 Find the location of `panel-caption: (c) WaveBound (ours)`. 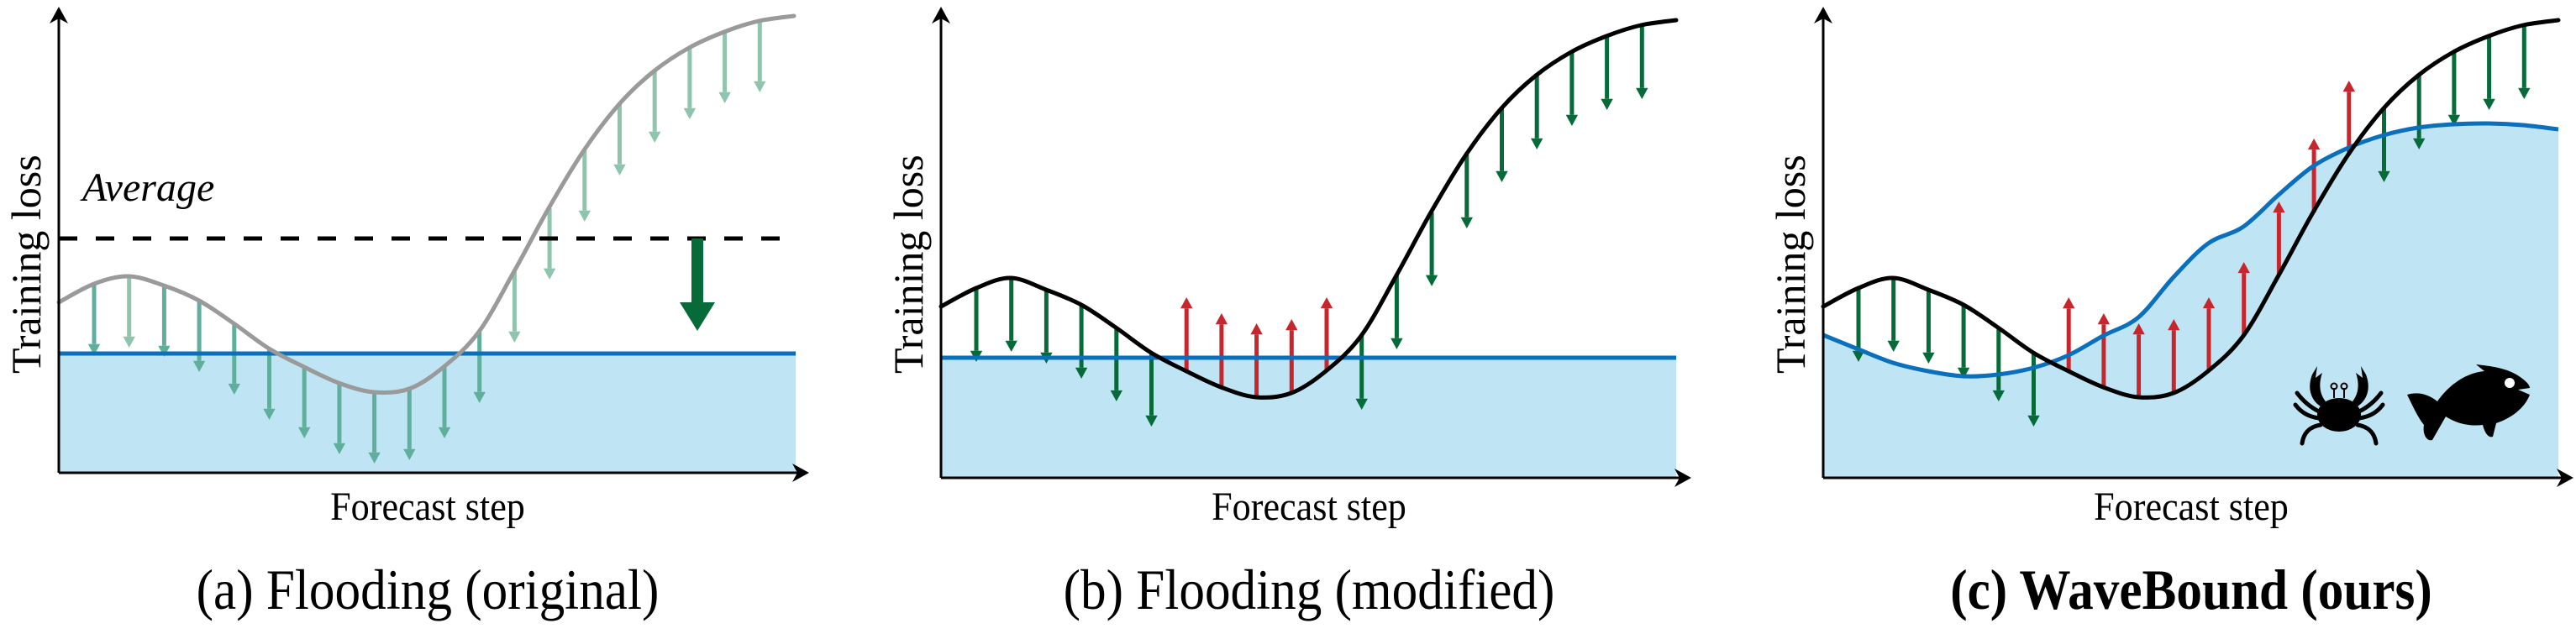

panel-caption: (c) WaveBound (ours) is located at coordinates (2190, 589).